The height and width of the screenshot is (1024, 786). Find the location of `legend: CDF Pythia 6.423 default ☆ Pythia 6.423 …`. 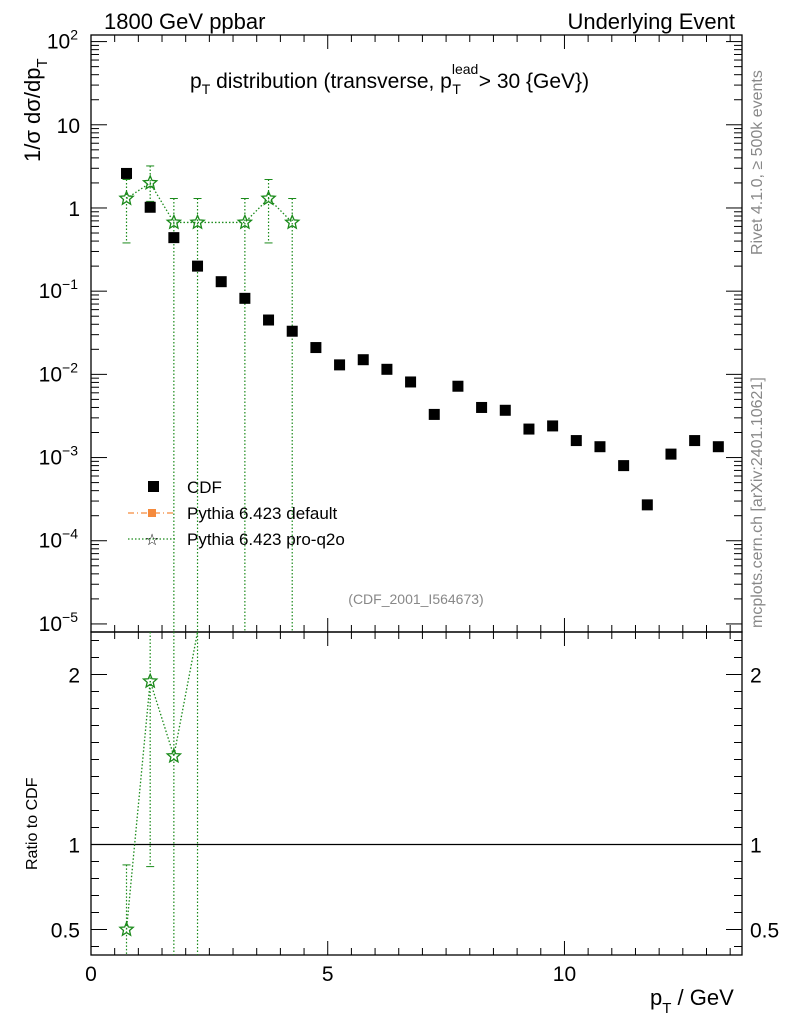

legend: CDF Pythia 6.423 default ☆ Pythia 6.423 … is located at coordinates (236, 513).